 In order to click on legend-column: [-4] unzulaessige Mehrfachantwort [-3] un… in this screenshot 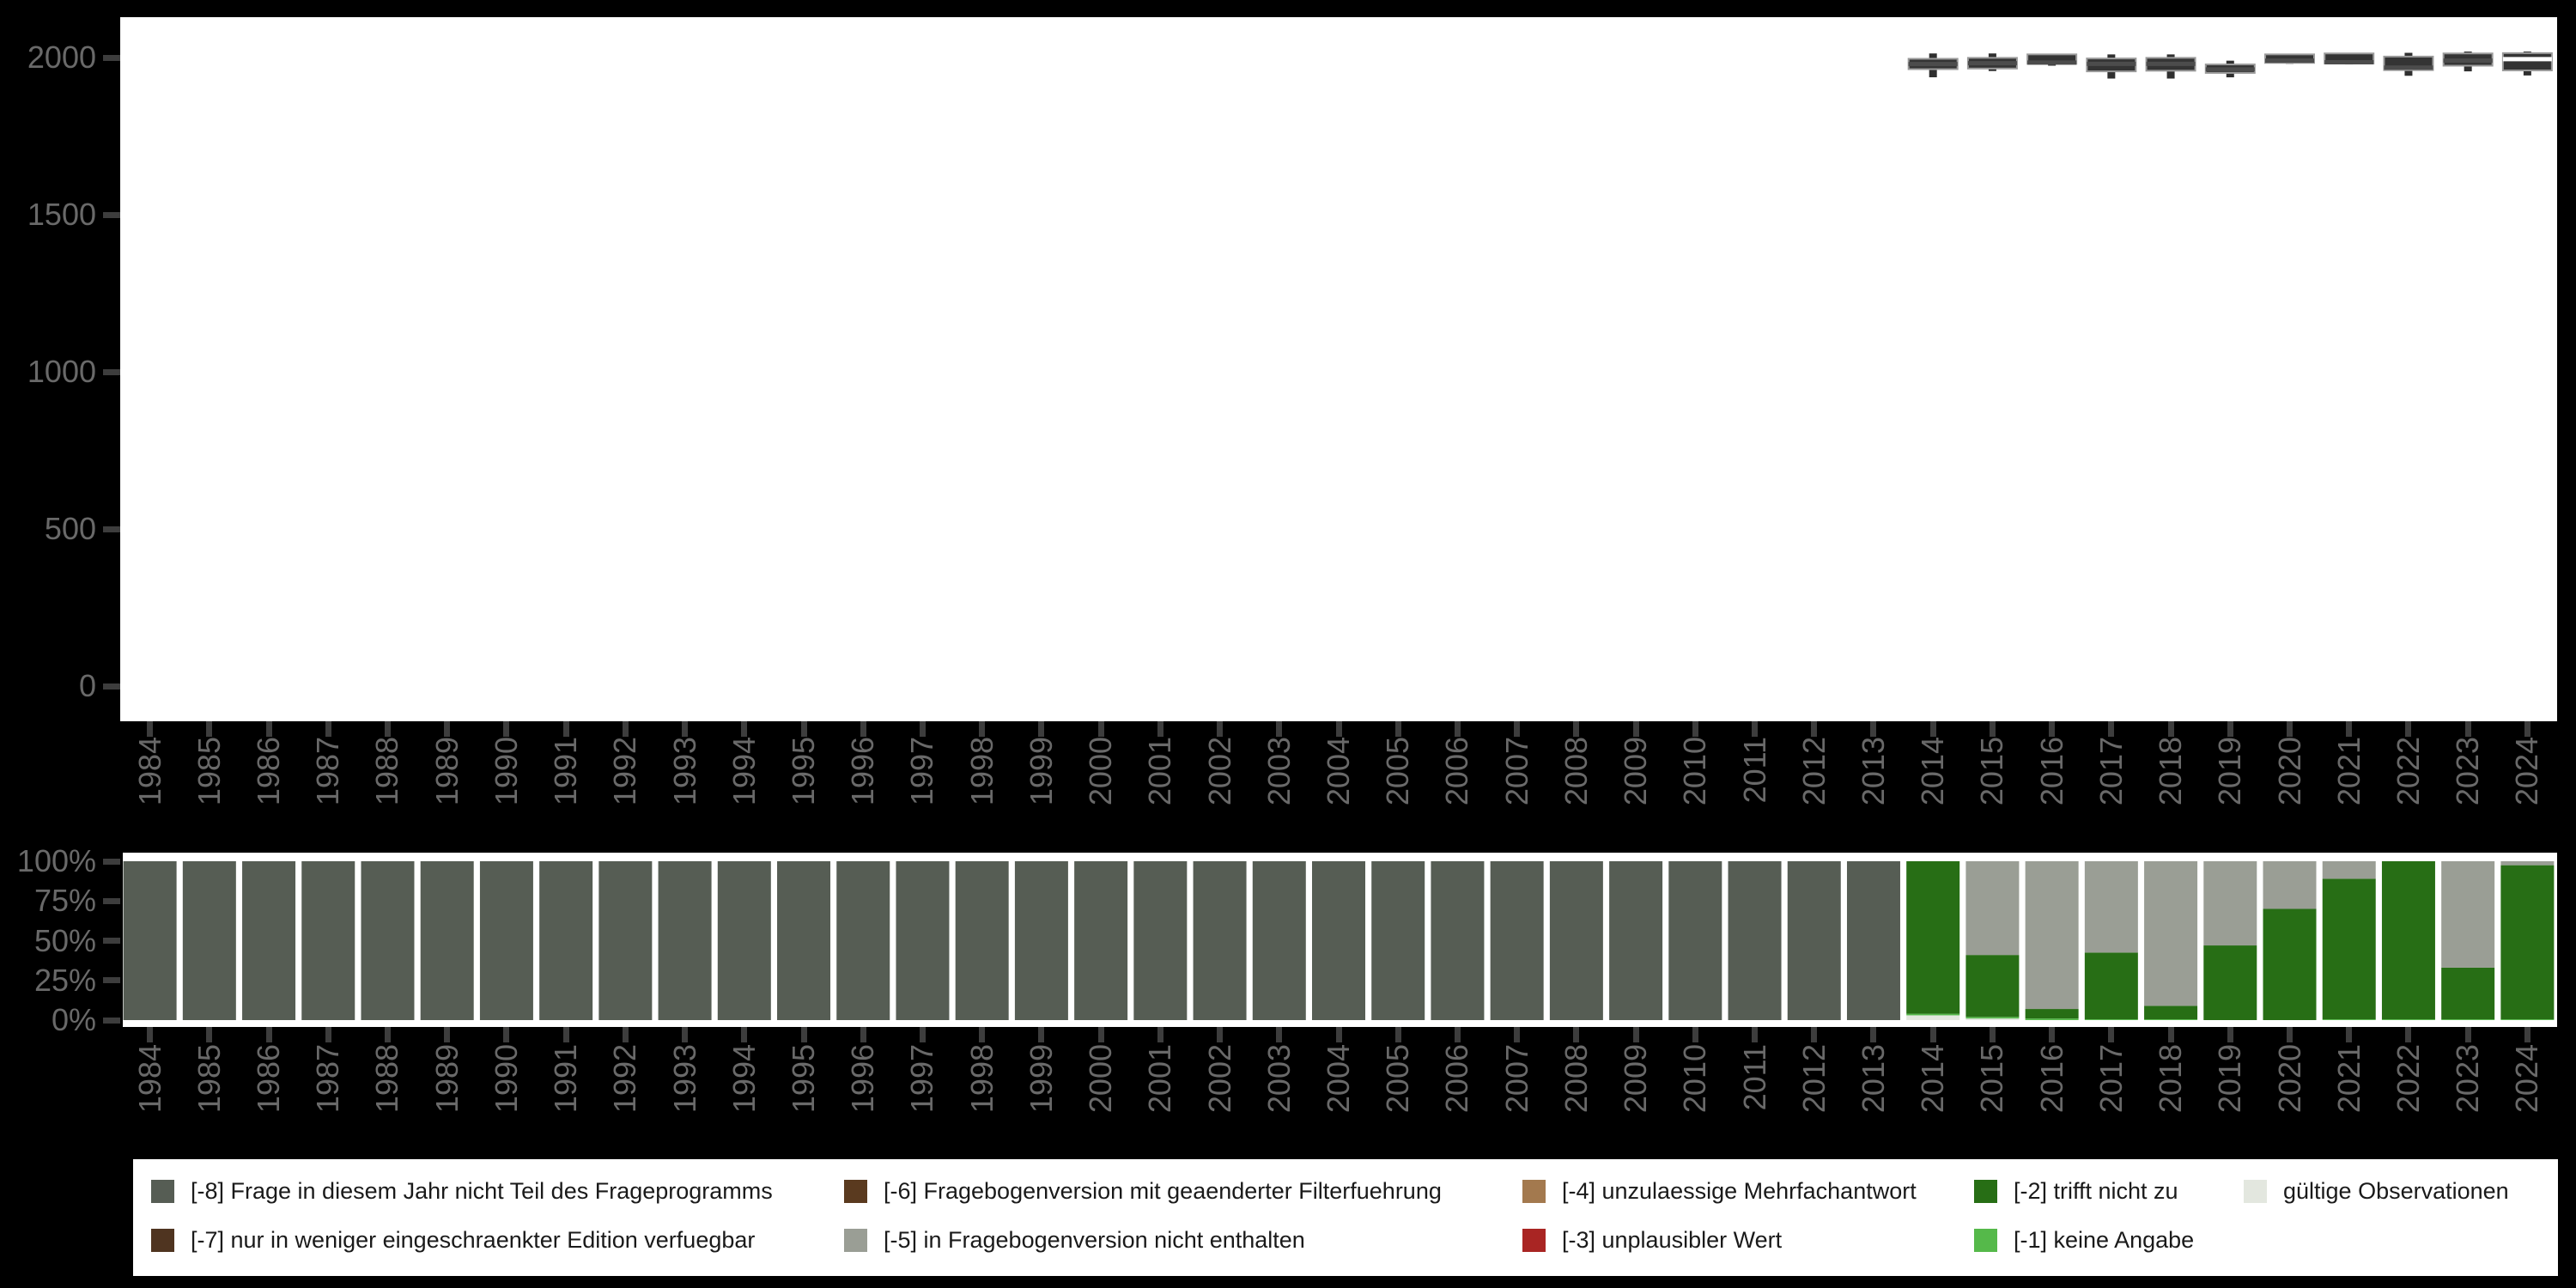, I will do `click(1719, 1216)`.